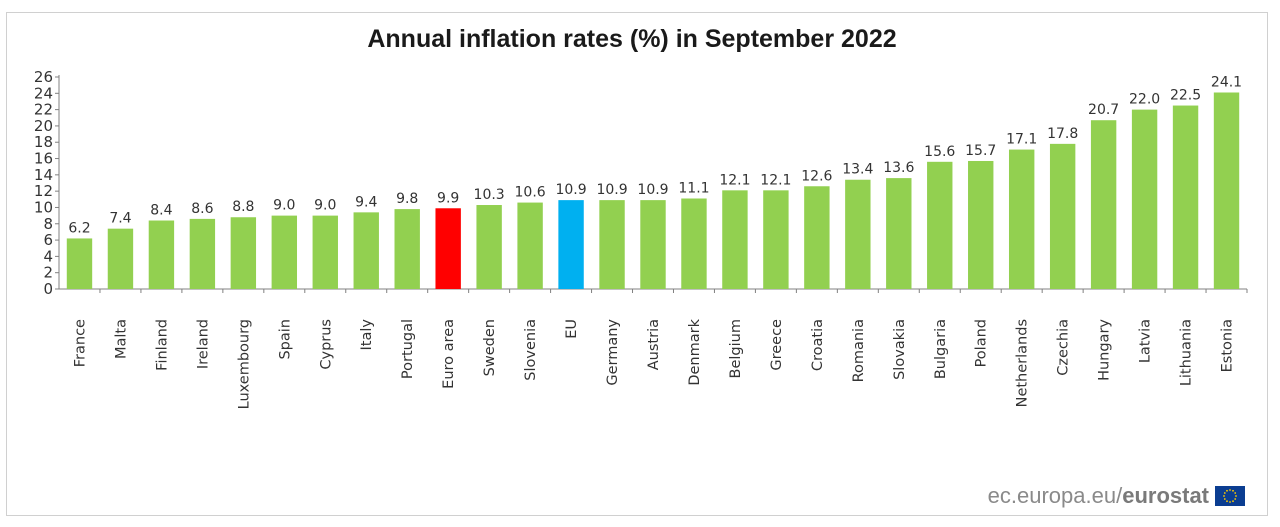 This screenshot has width=1280, height=527. I want to click on source-credit: ec.europa.eu/eurostat, so click(1116, 496).